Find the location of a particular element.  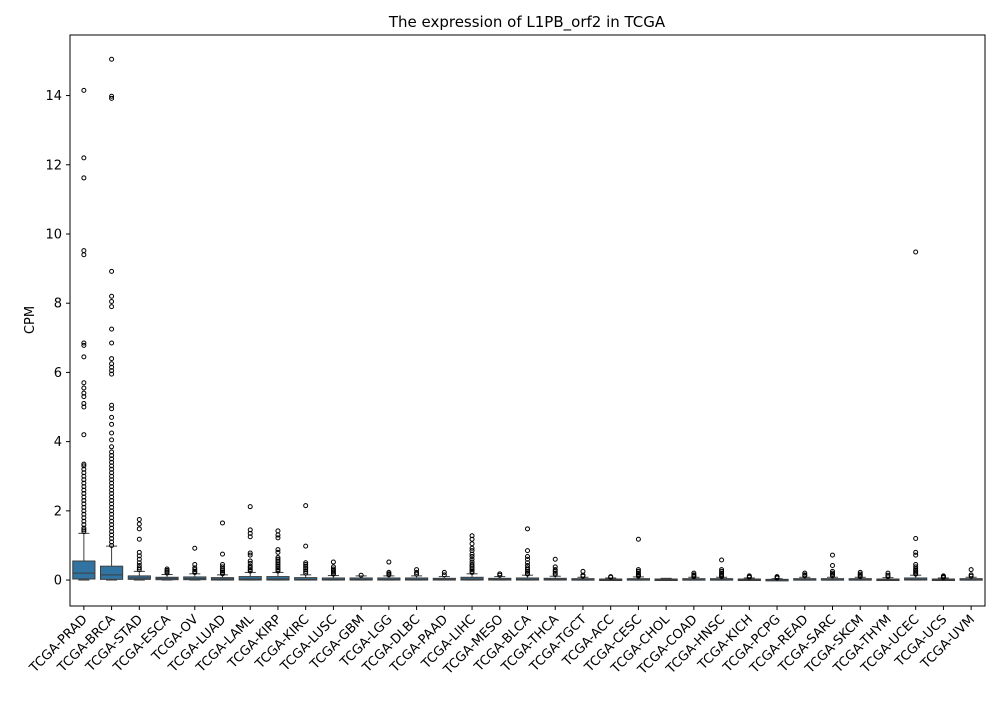

y-tick-label: 0 is located at coordinates (58, 581).